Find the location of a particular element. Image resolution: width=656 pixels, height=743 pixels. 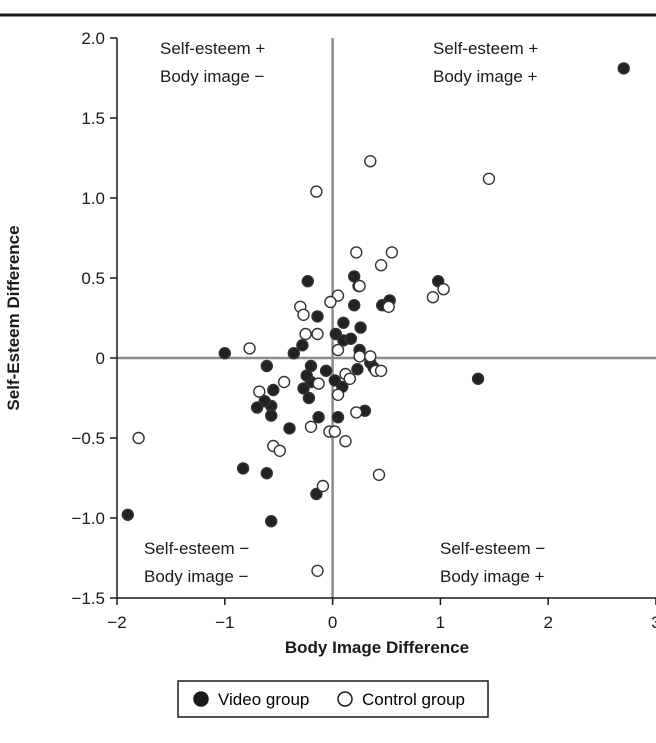

quadrant-label-bottom-right-line2: Body image + is located at coordinates (492, 576).